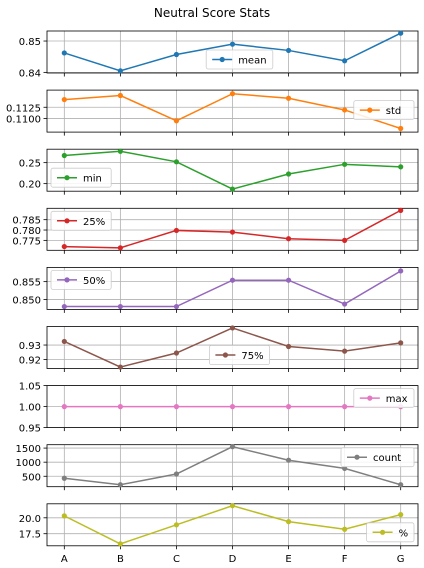  I want to click on legend-max: max, so click(384, 398).